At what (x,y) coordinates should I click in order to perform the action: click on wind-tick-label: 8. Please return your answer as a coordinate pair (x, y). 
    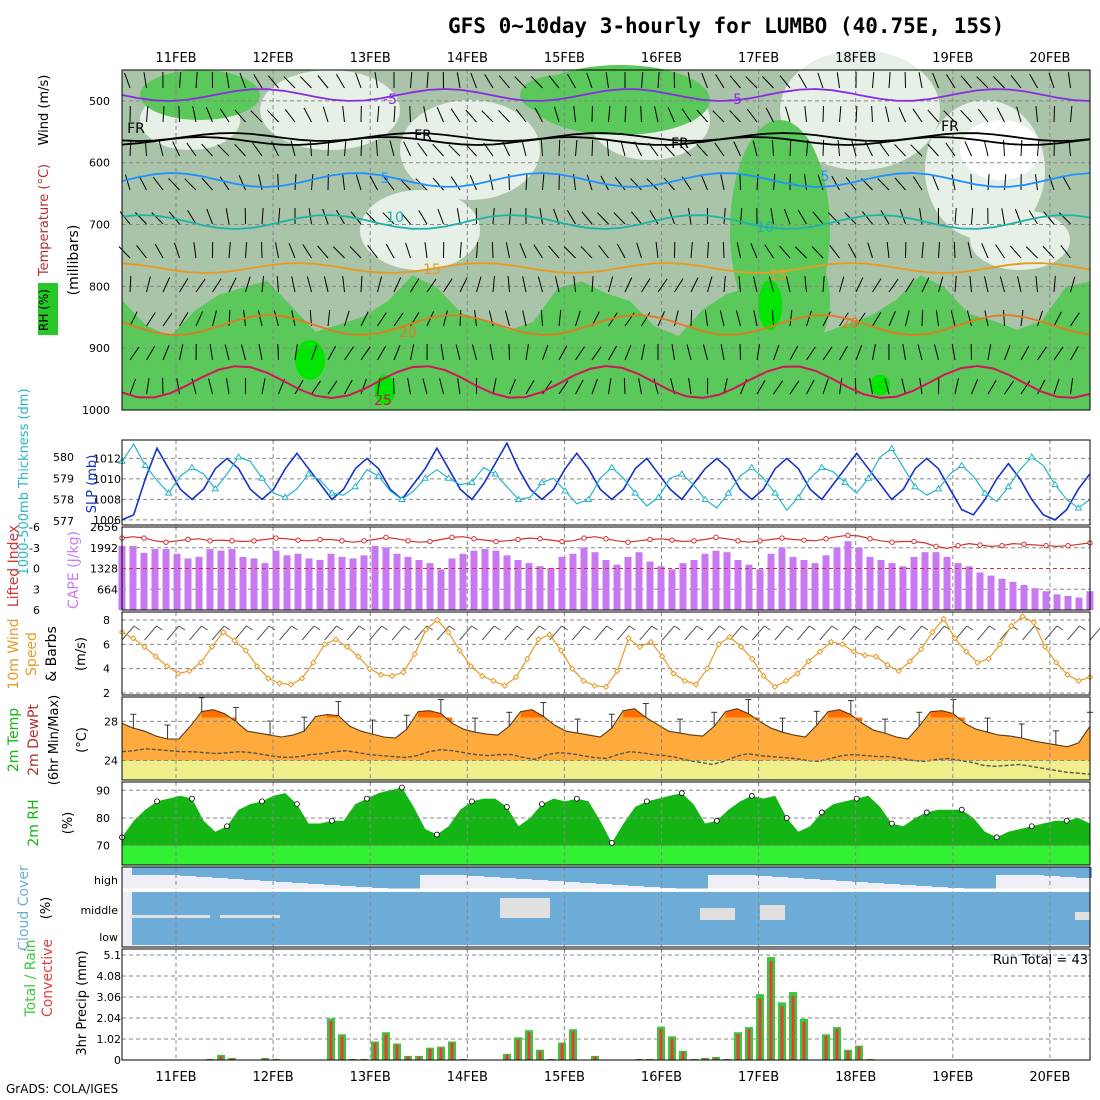
    Looking at the image, I should click on (106, 620).